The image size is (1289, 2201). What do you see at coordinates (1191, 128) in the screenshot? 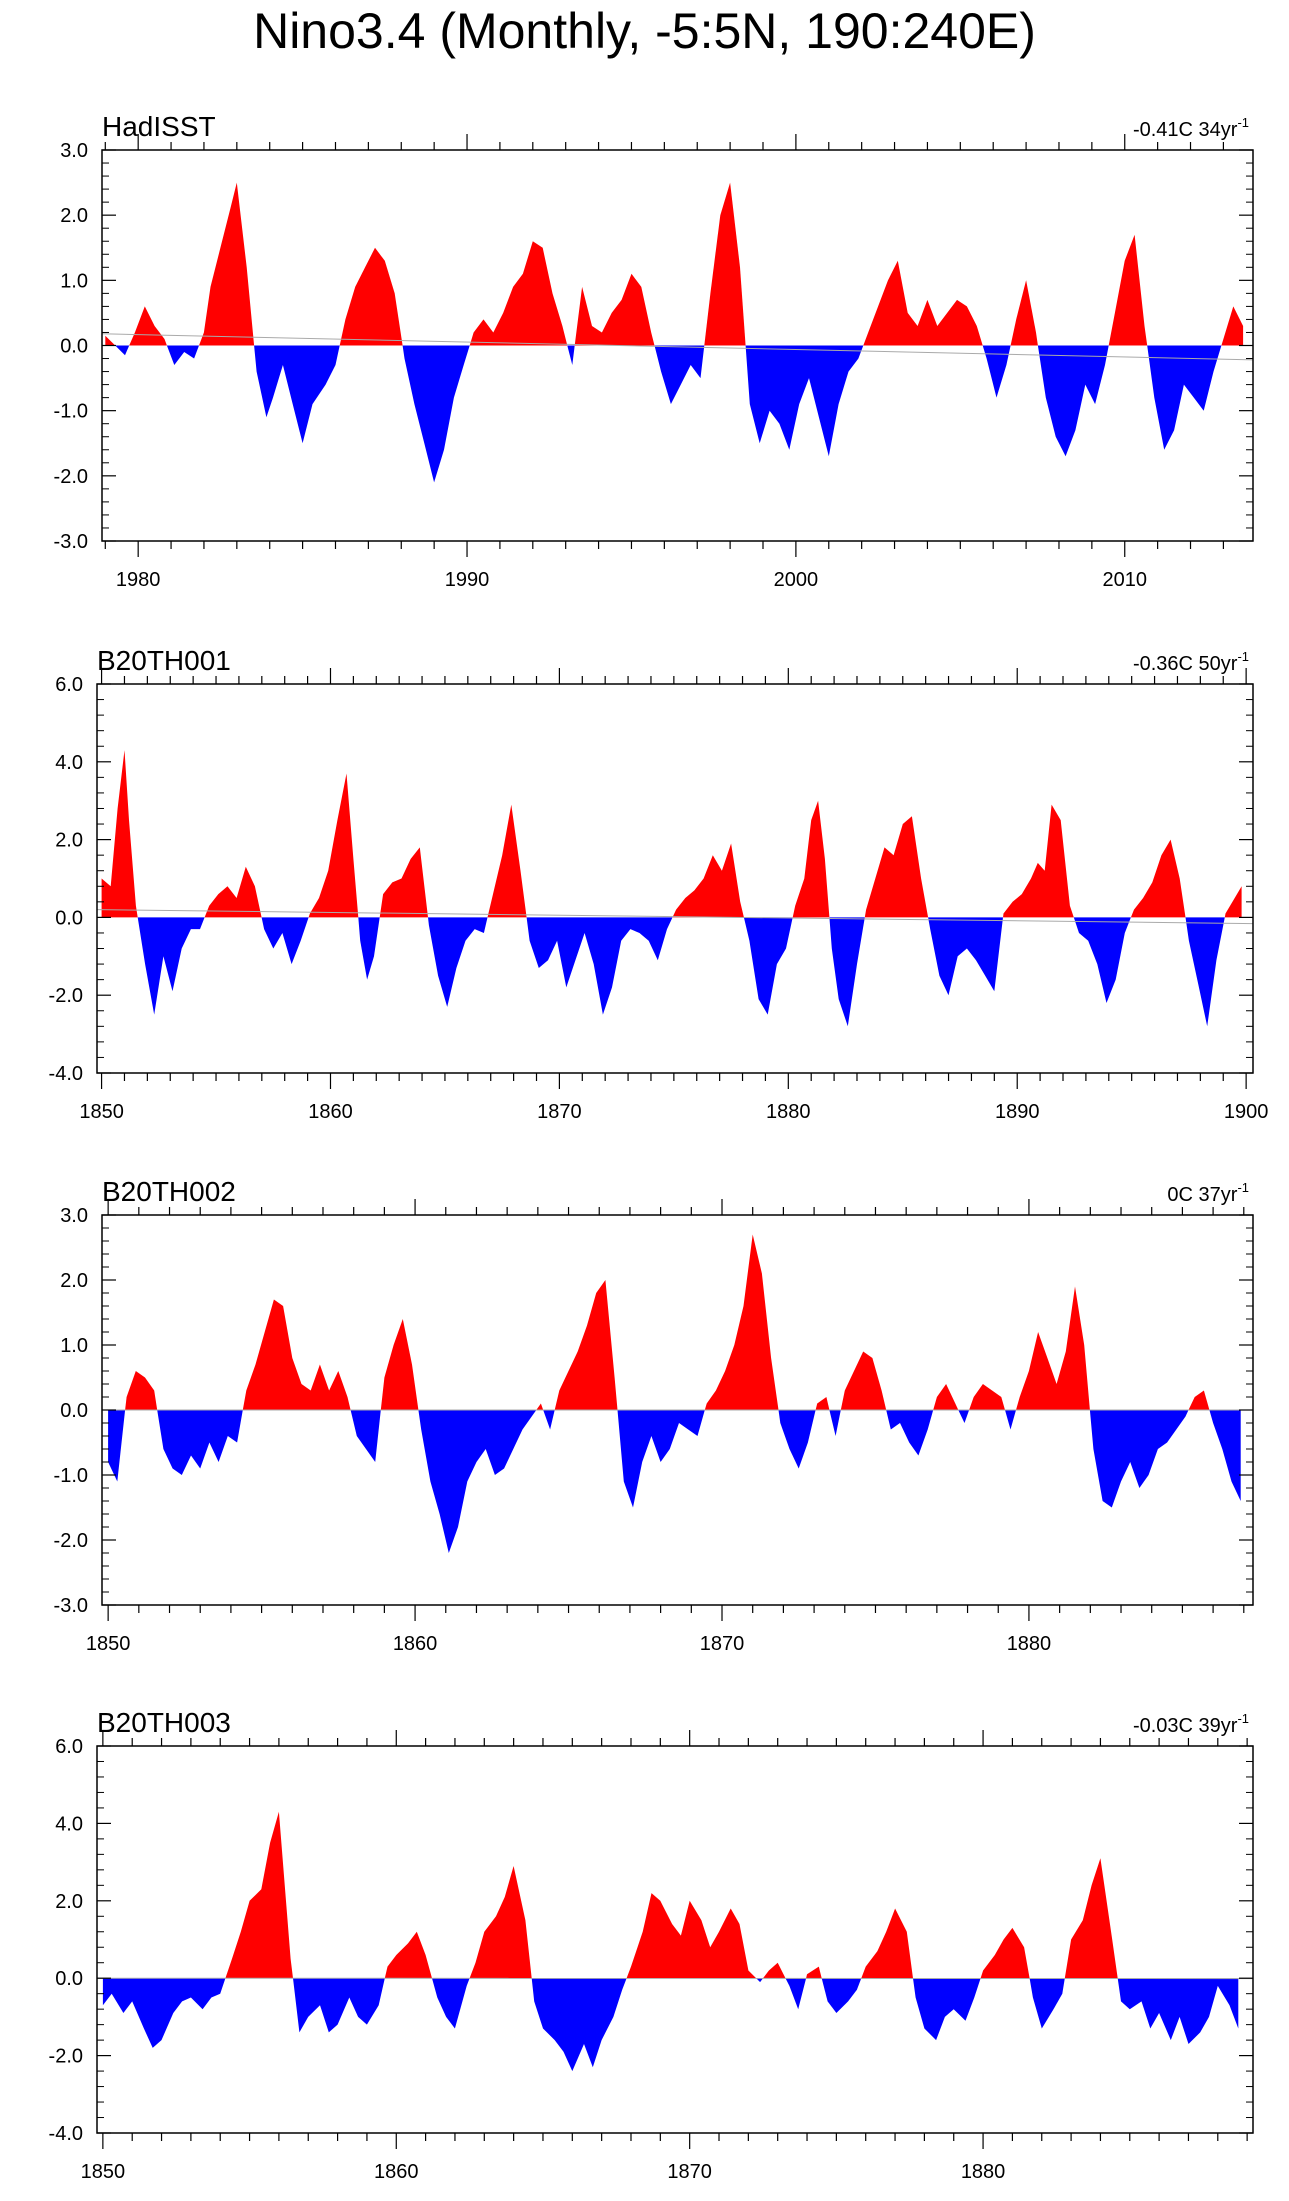
I see `trend-label: -0.41C 34yr-1` at bounding box center [1191, 128].